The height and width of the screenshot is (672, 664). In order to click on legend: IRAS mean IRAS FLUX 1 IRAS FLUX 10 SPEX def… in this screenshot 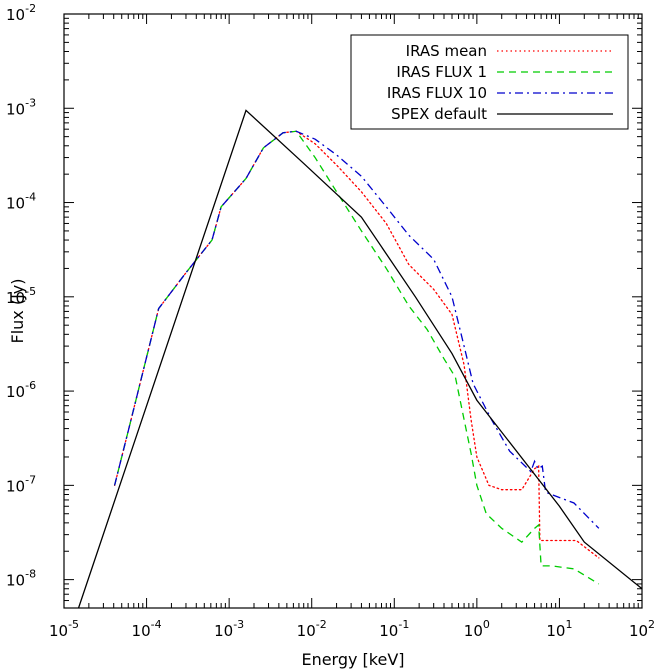, I will do `click(489, 82)`.